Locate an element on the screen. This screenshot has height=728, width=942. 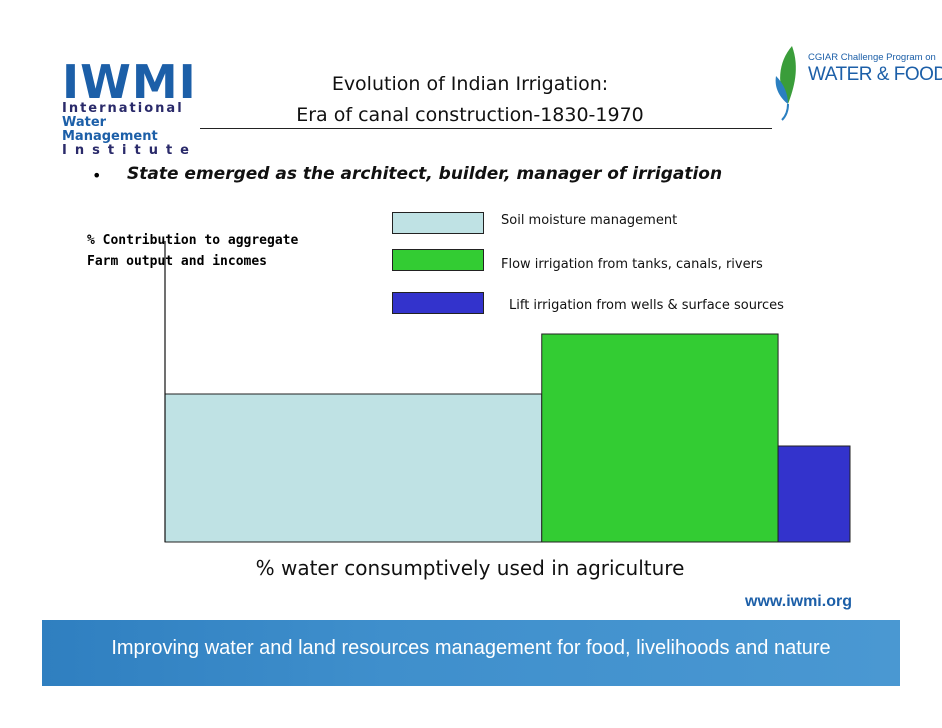
iwmi-logo-line2: Water Management is located at coordinates (110, 129).